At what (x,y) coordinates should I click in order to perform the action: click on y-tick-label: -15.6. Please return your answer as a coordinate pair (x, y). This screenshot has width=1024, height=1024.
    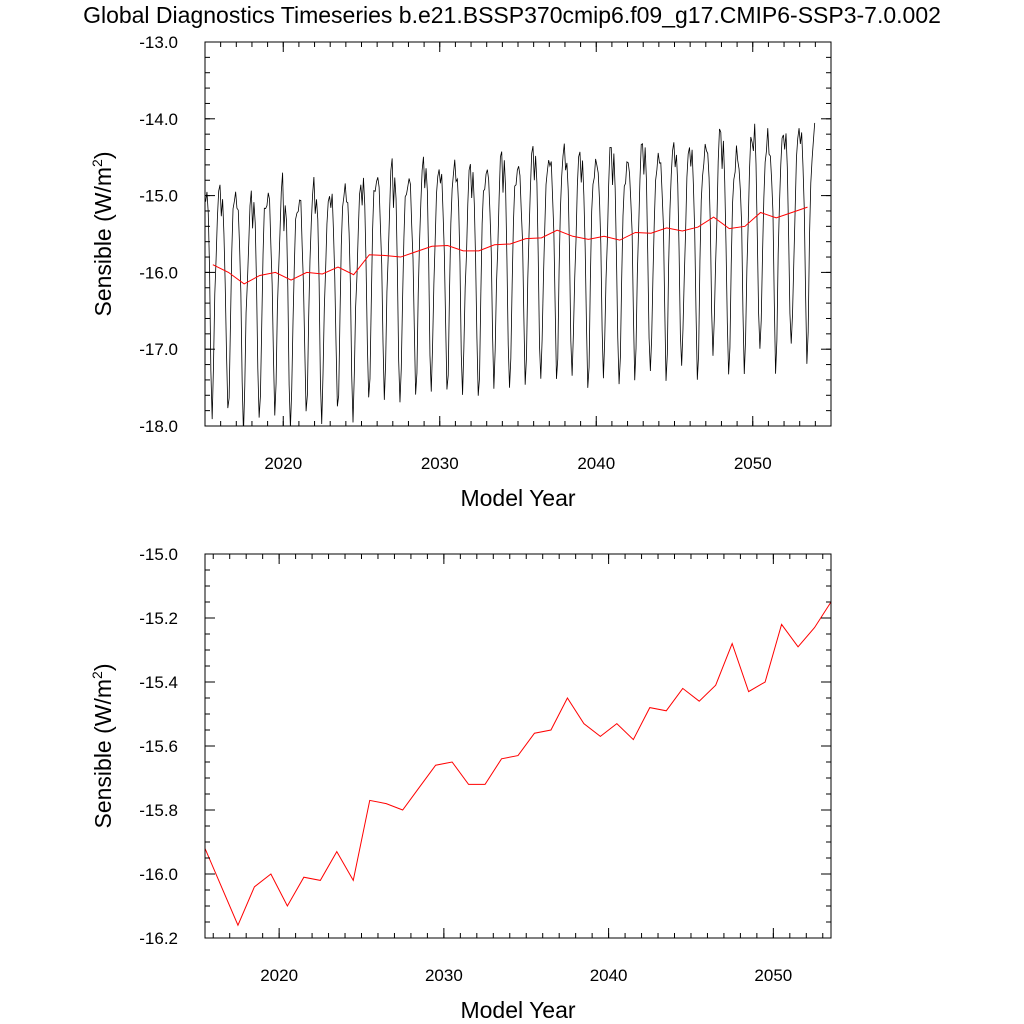
    Looking at the image, I should click on (158, 746).